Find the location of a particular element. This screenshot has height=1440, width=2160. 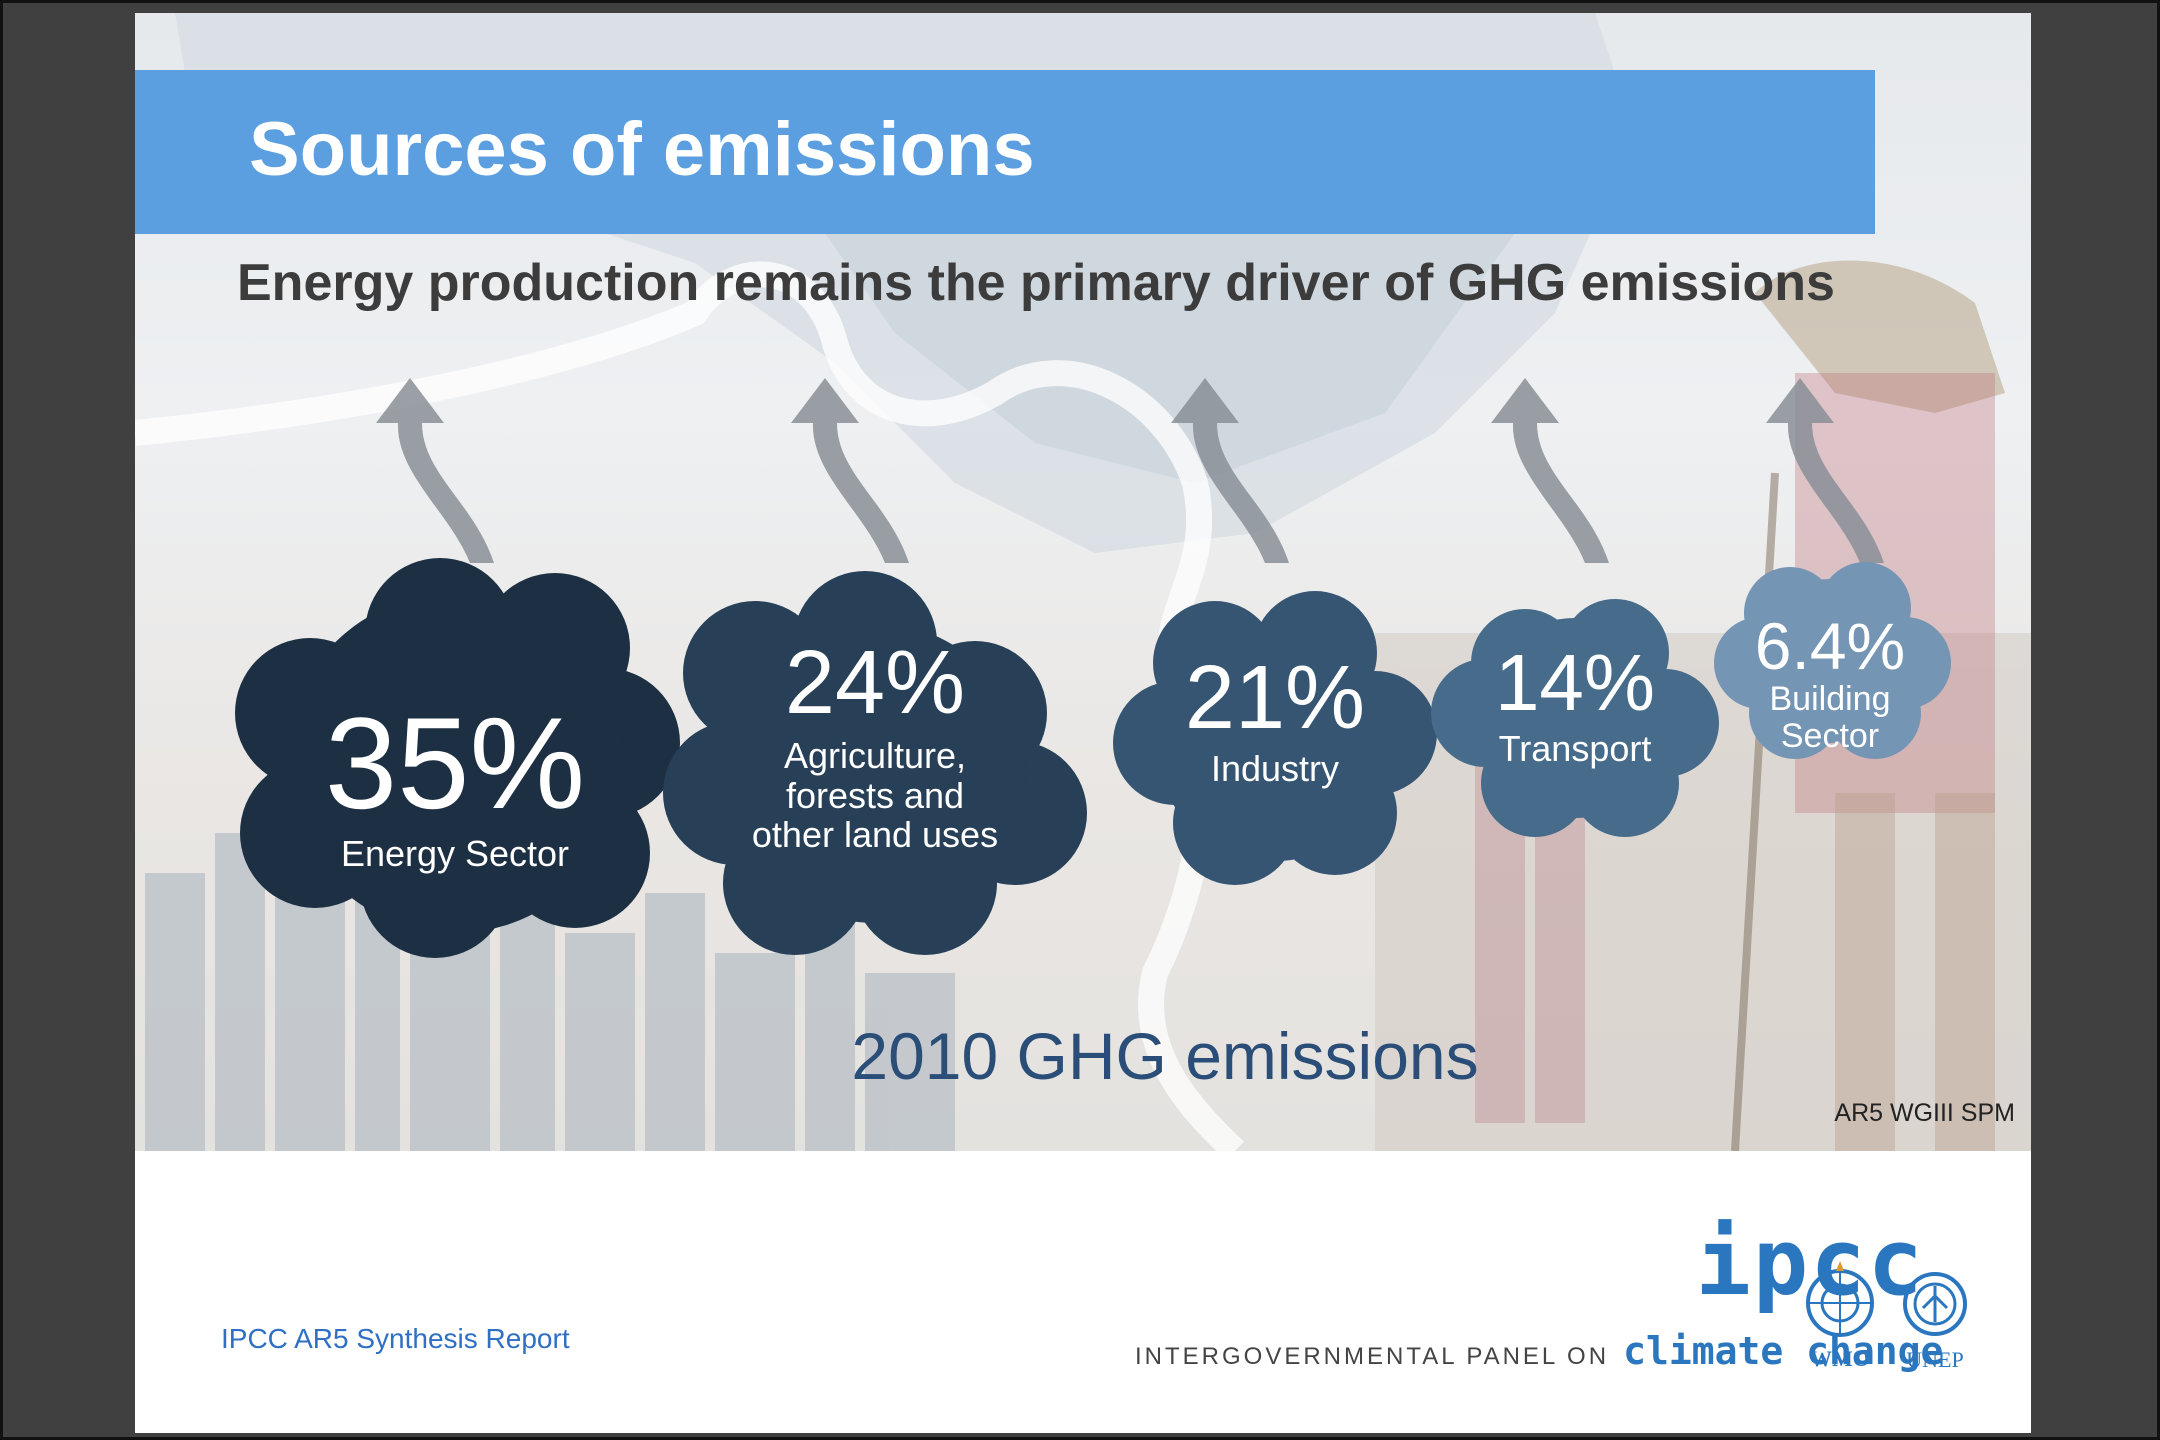

sector-label: Agriculture, is located at coordinates (875, 755).